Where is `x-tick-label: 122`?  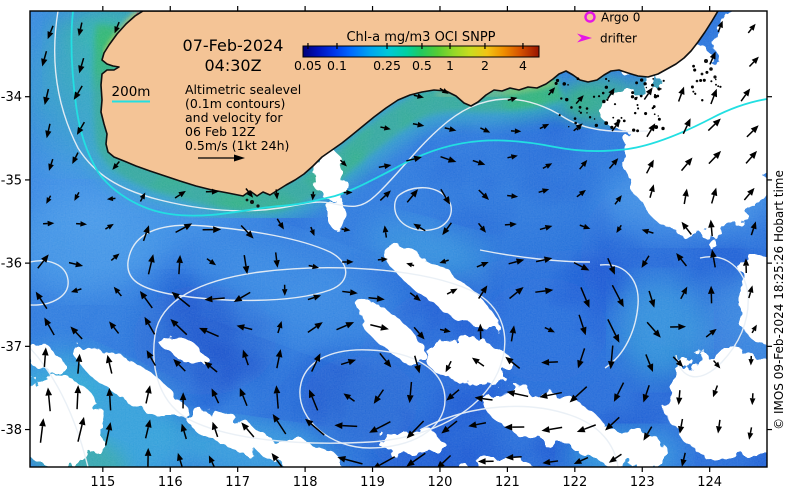 x-tick-label: 122 is located at coordinates (574, 482).